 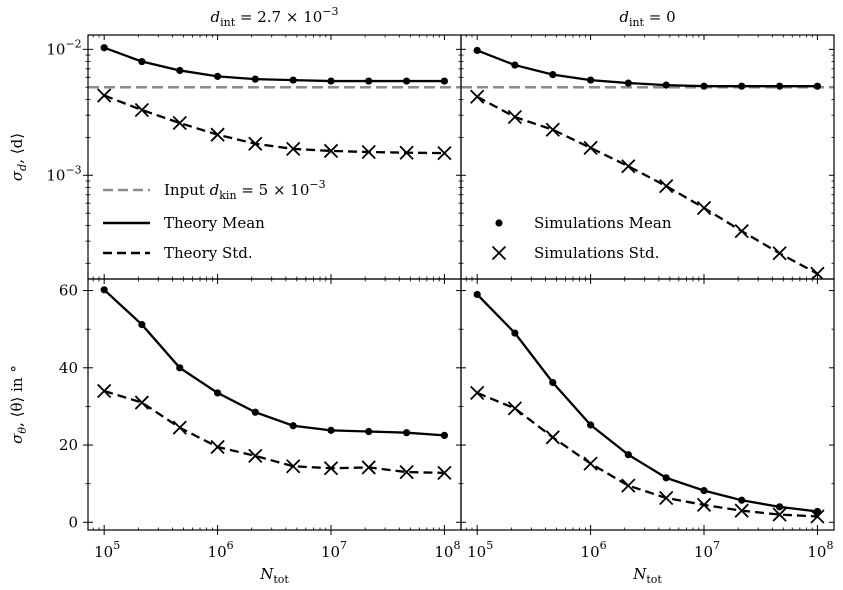 What do you see at coordinates (603, 223) in the screenshot?
I see `legend-label: Simulations Mean` at bounding box center [603, 223].